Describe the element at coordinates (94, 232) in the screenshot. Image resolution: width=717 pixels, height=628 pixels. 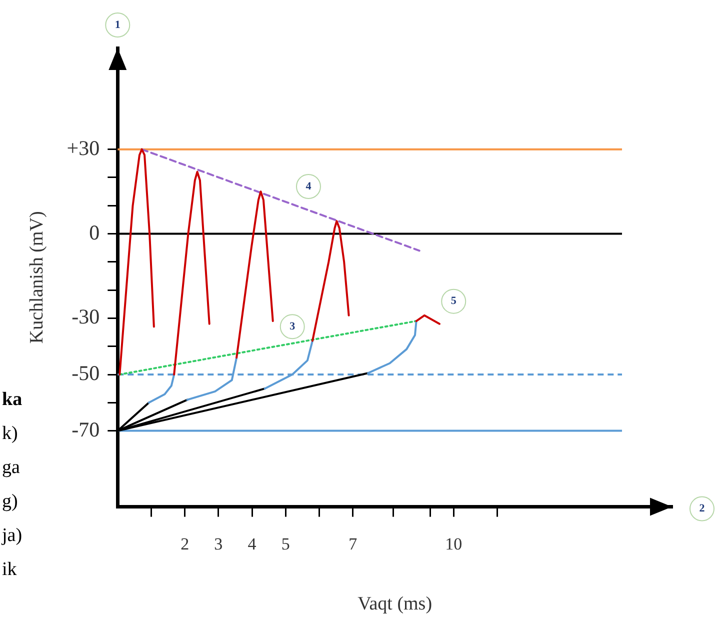
I see `y-tick-label: 0` at that location.